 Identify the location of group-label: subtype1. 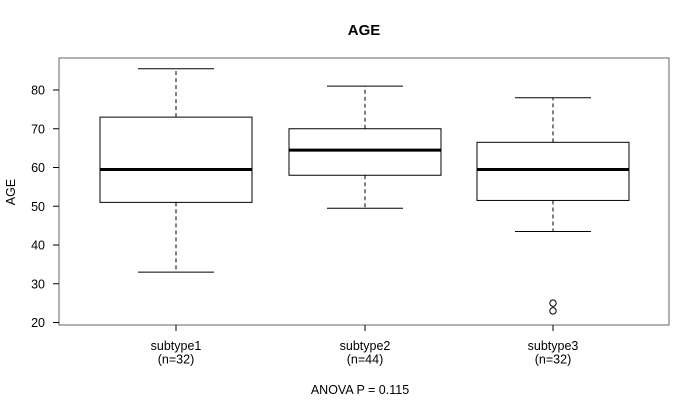
(176, 346).